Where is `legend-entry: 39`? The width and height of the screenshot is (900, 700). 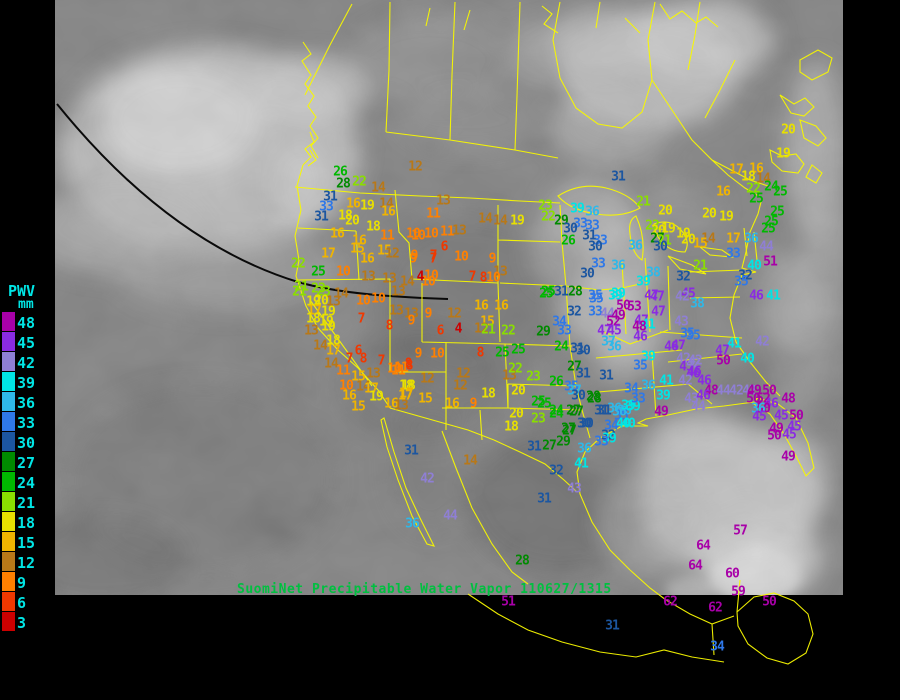 legend-entry: 39 is located at coordinates (28, 381).